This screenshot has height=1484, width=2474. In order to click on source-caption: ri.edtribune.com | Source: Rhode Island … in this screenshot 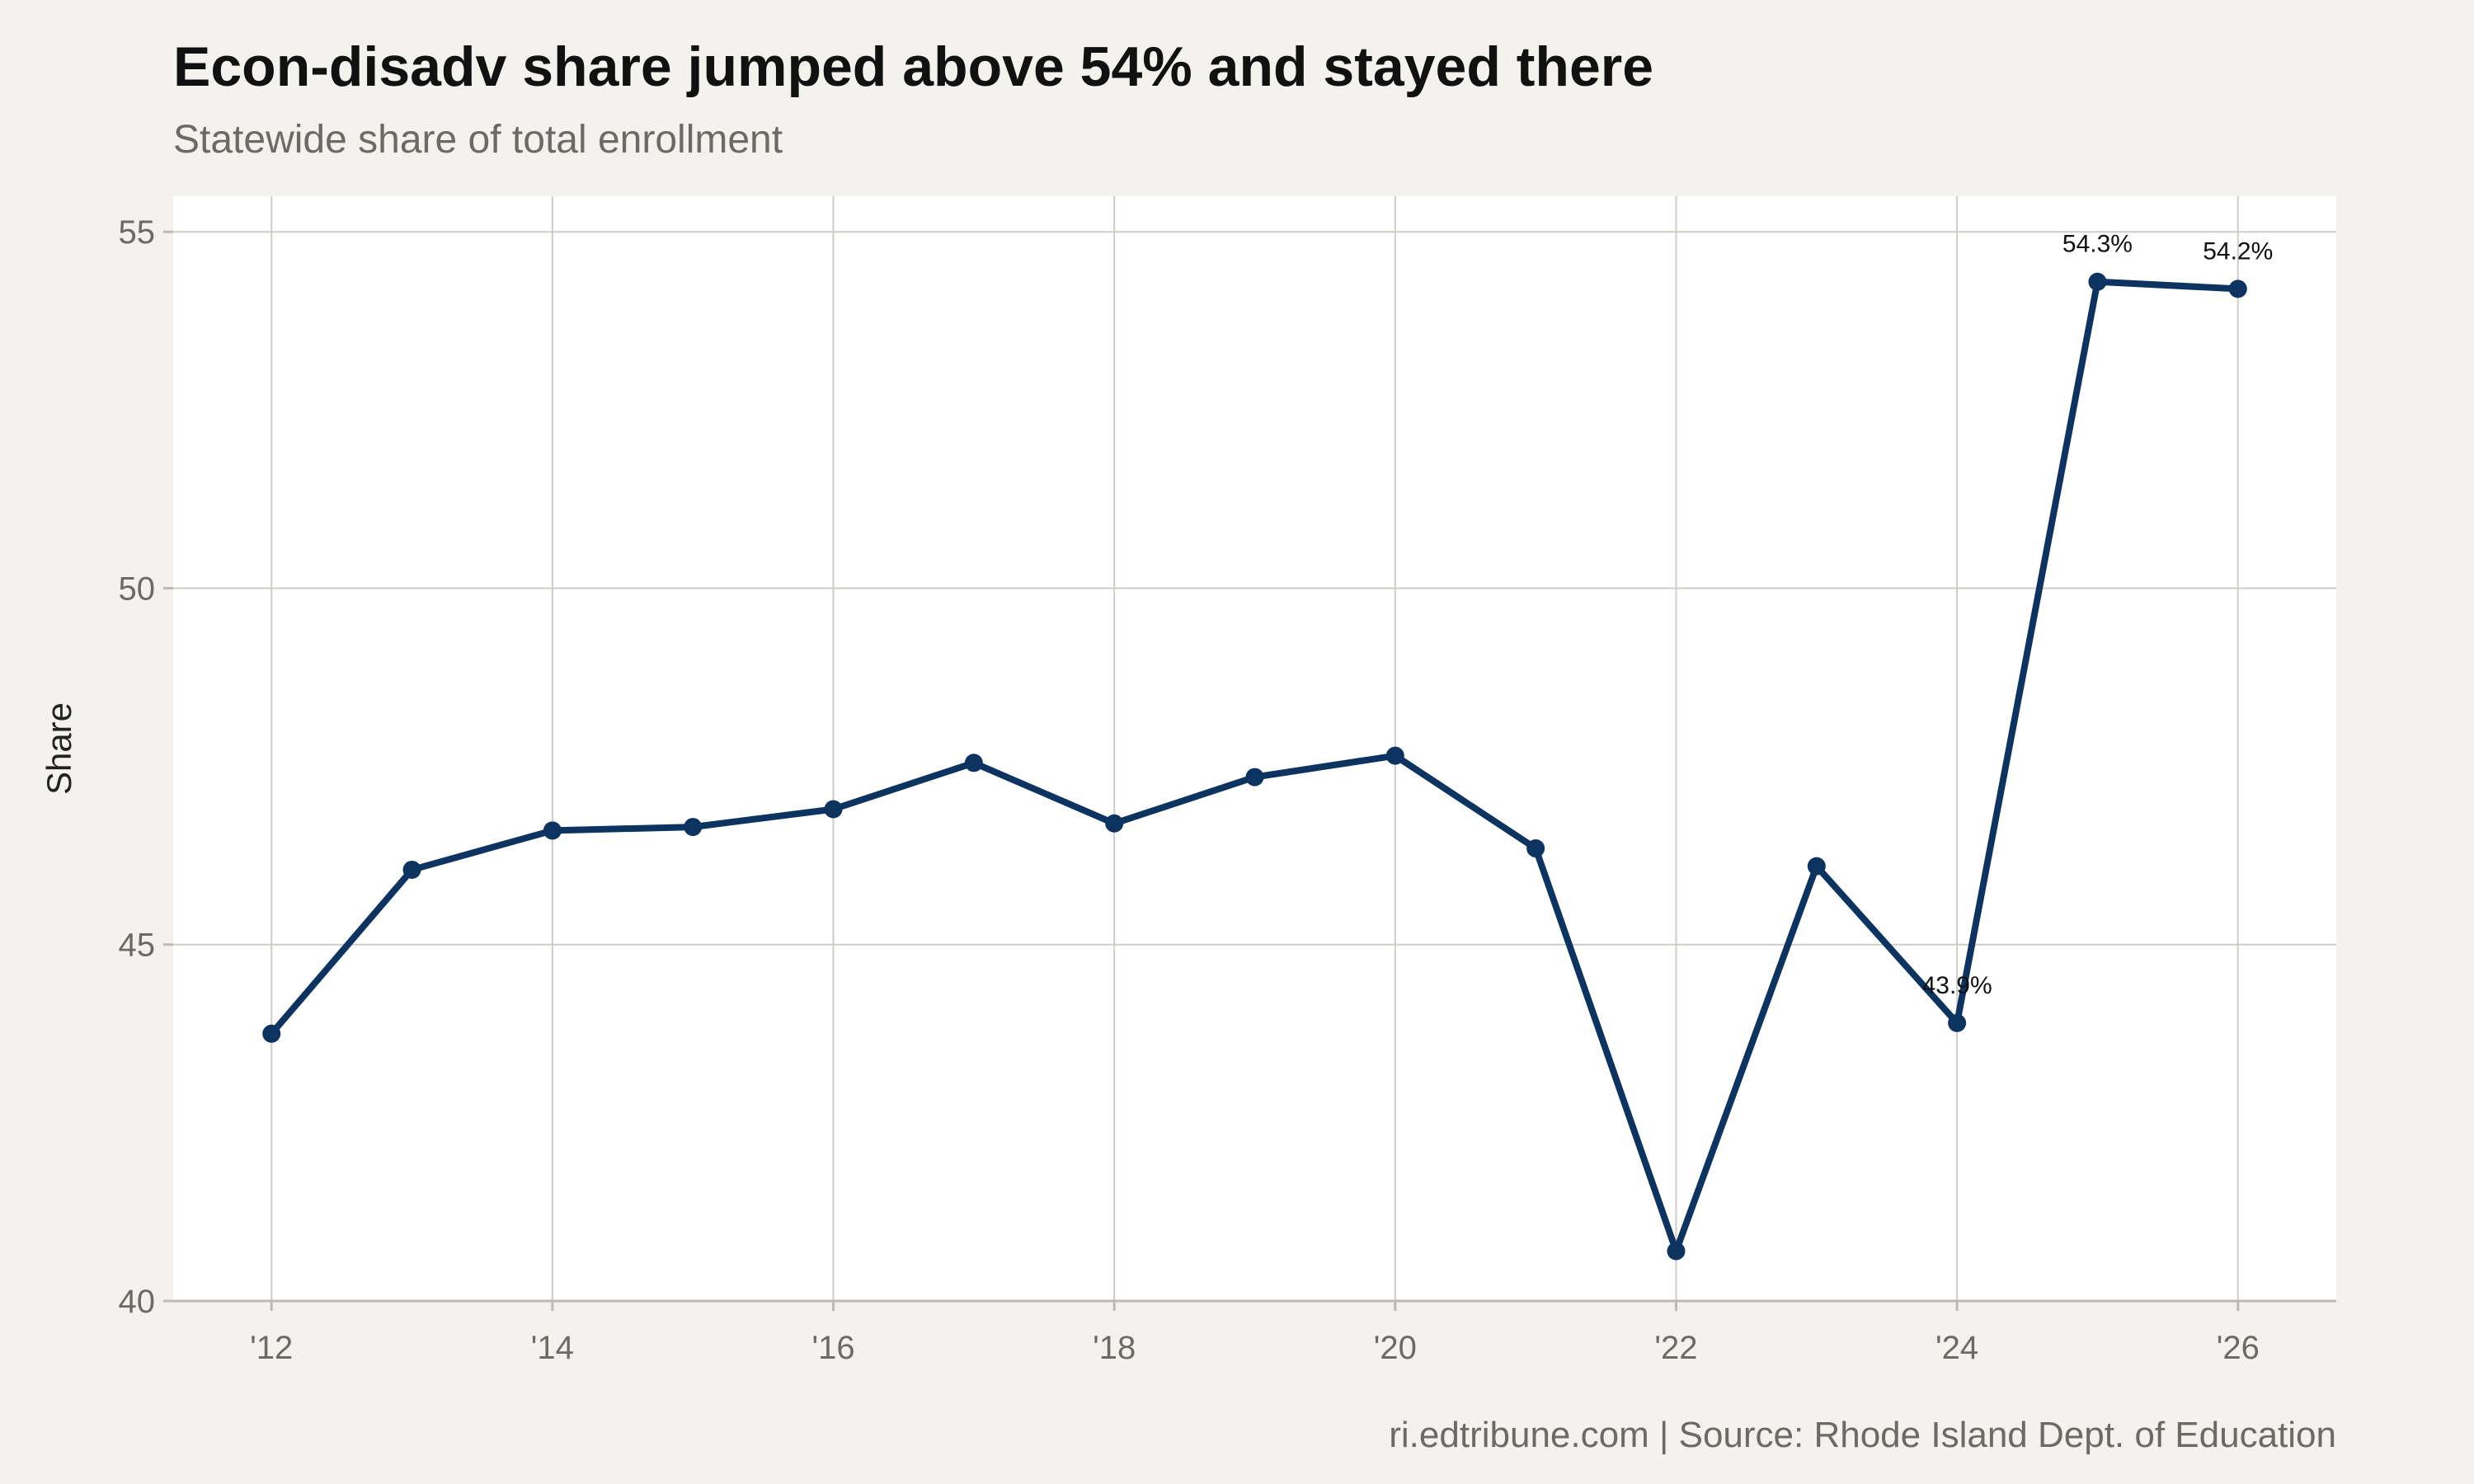, I will do `click(1862, 1435)`.